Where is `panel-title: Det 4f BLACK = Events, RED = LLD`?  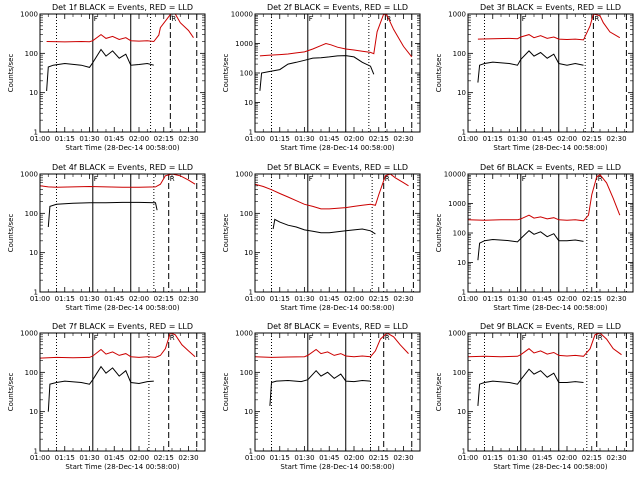
panel-title: Det 4f BLACK = Events, RED = LLD is located at coordinates (122, 167).